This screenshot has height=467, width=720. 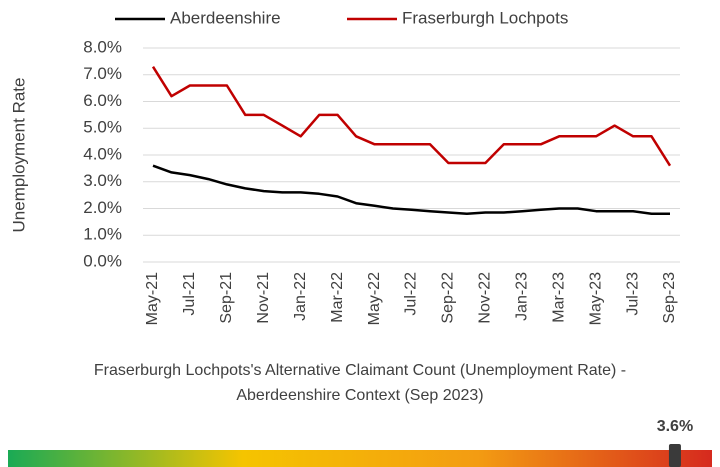 What do you see at coordinates (18, 155) in the screenshot?
I see `y-axis-title: Unemployment Rate` at bounding box center [18, 155].